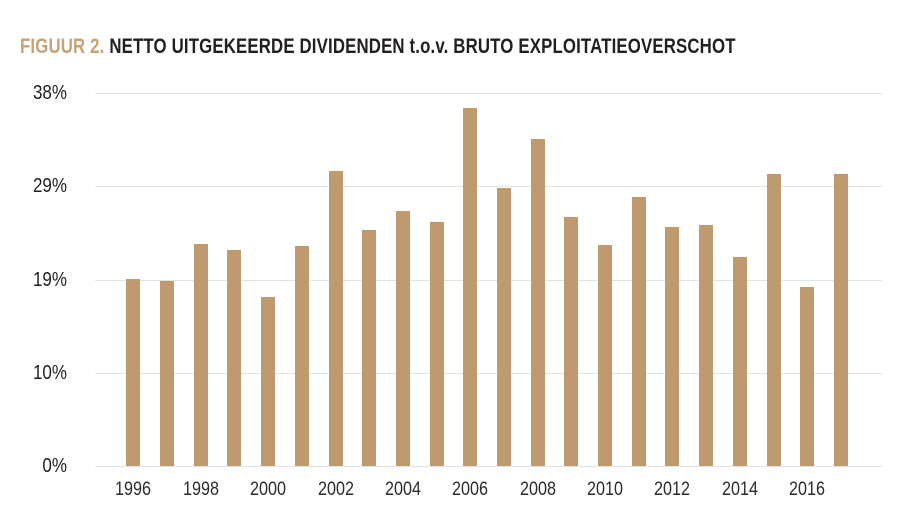 The height and width of the screenshot is (514, 900). What do you see at coordinates (571, 341) in the screenshot?
I see `bar-2009` at bounding box center [571, 341].